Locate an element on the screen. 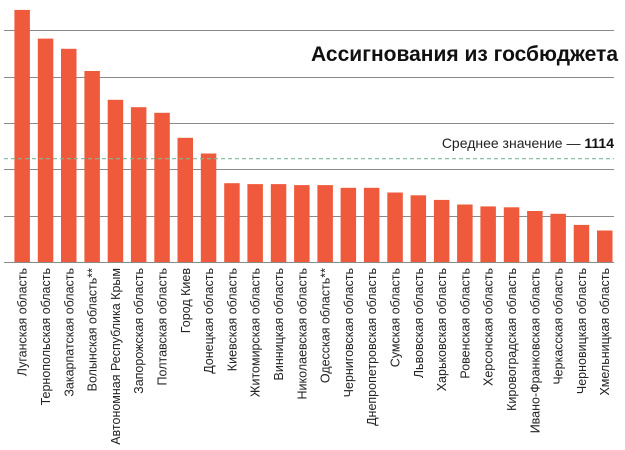  category-label: Ровенская область is located at coordinates (465, 323).